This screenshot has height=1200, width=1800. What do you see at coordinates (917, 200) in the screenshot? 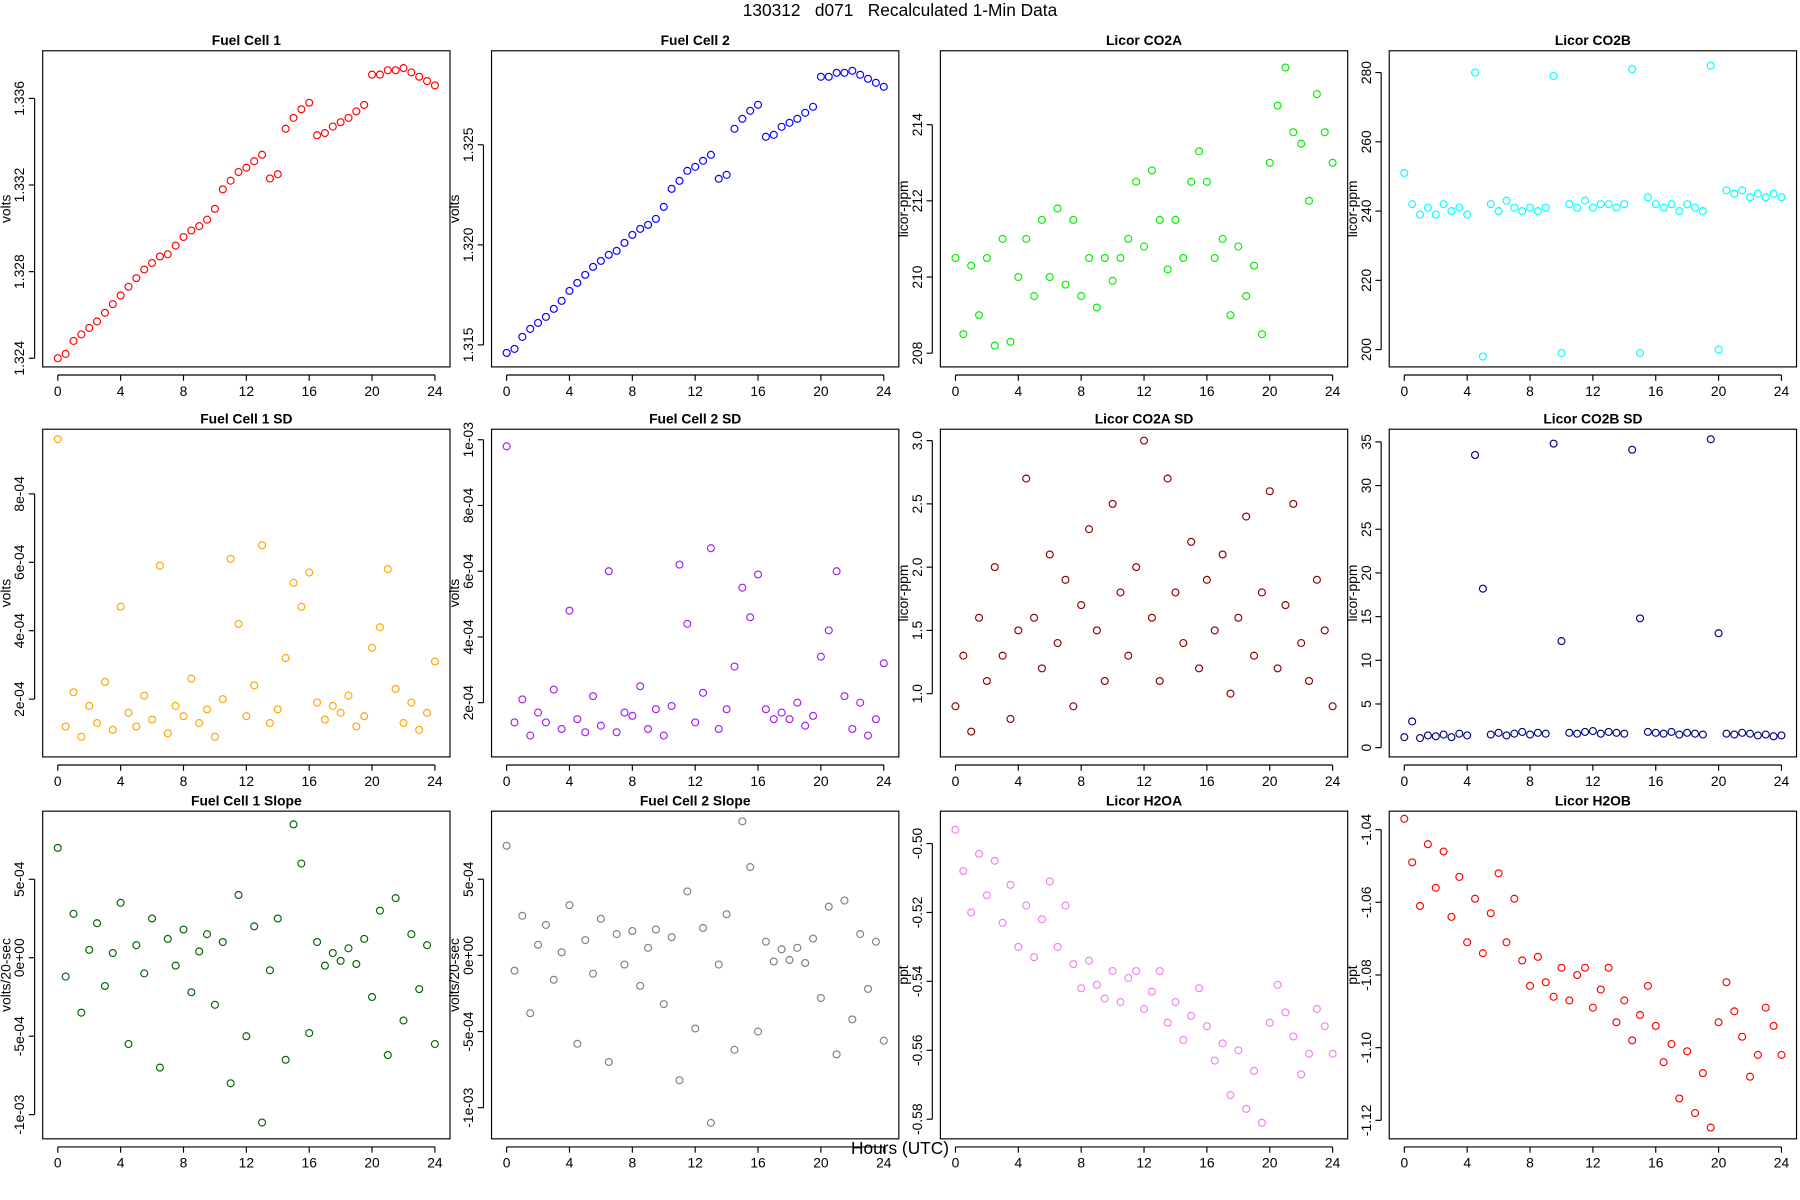
I see `y-tick-label: 212` at bounding box center [917, 200].